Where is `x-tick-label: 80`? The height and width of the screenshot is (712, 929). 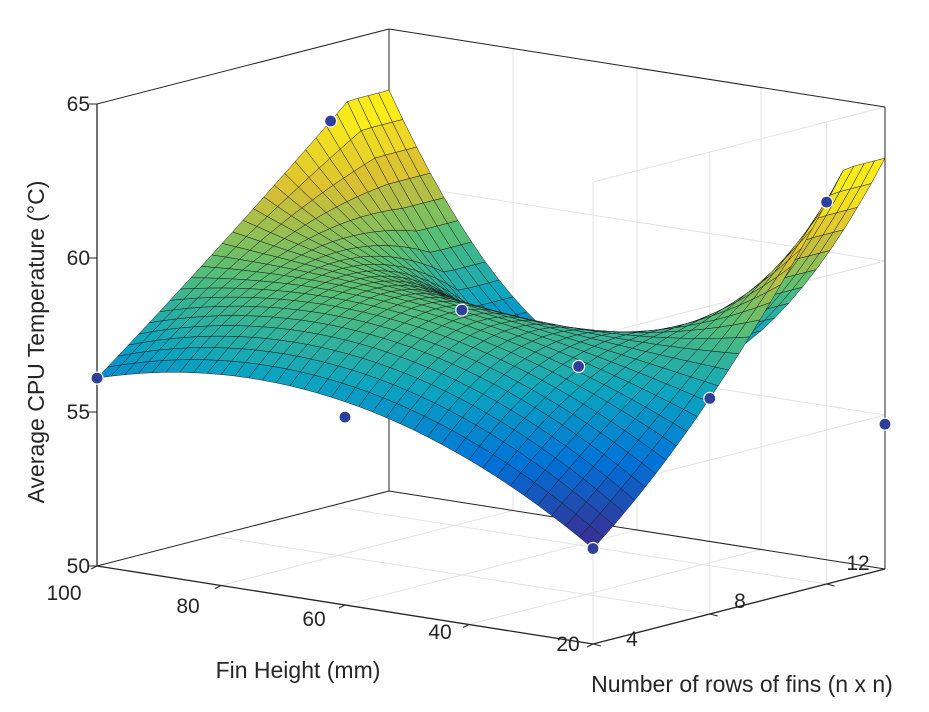
x-tick-label: 80 is located at coordinates (187, 606).